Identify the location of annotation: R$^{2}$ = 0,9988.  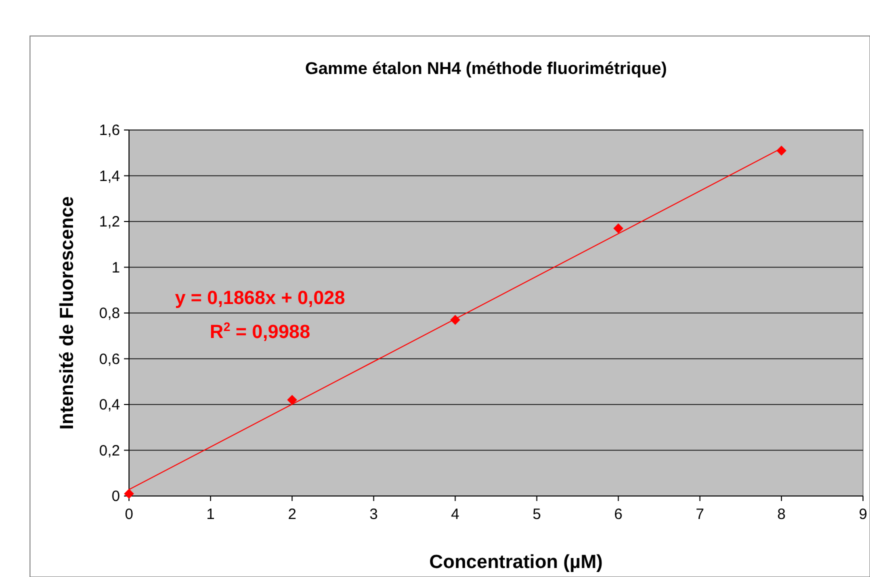
(260, 331).